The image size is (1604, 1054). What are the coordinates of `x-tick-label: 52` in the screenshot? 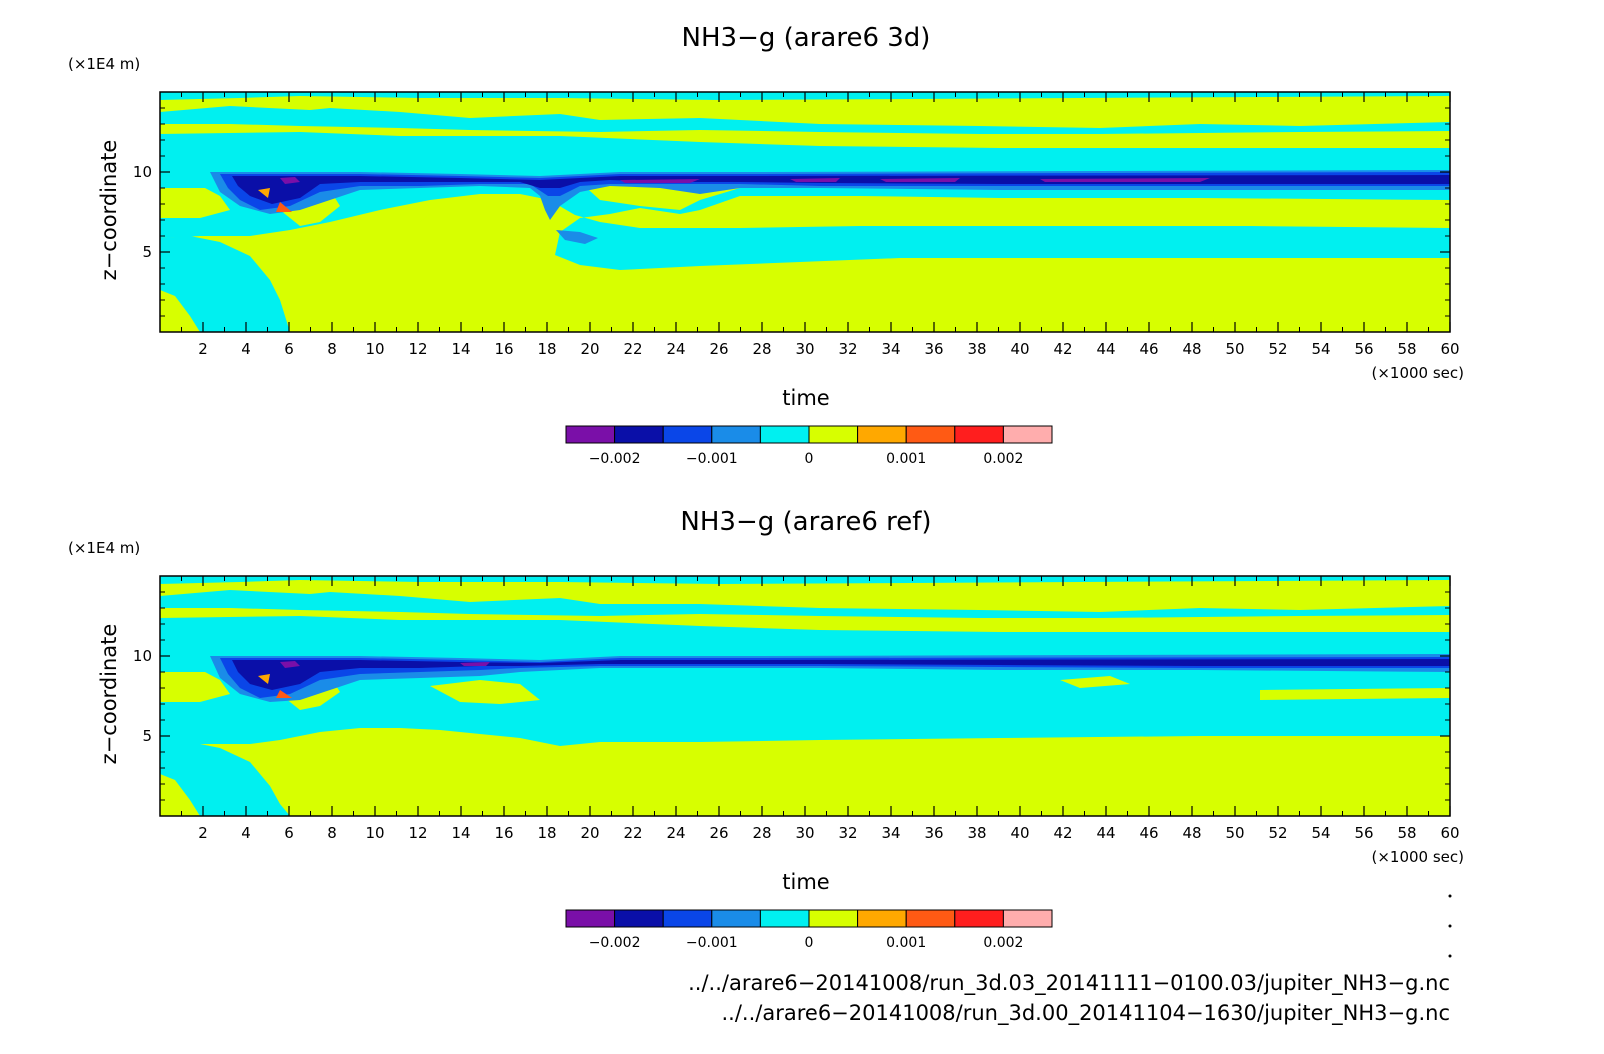 It's located at (1277, 349).